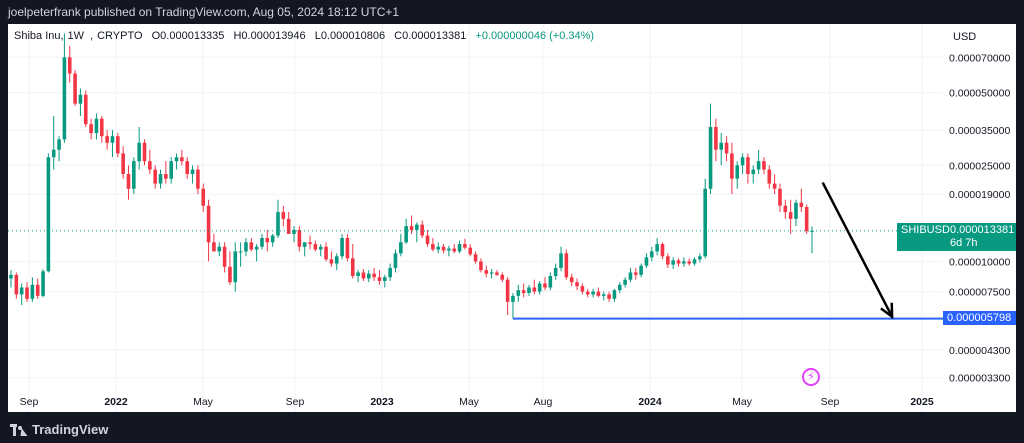  I want to click on currency-label: USD, so click(965, 37).